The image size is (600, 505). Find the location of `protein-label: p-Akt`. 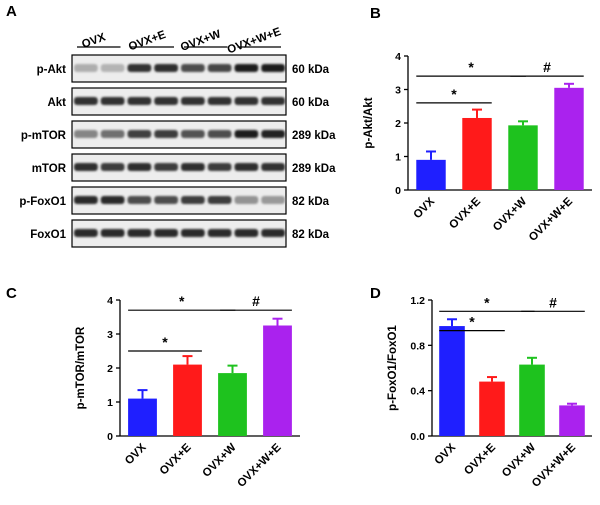

protein-label: p-Akt is located at coordinates (52, 70).